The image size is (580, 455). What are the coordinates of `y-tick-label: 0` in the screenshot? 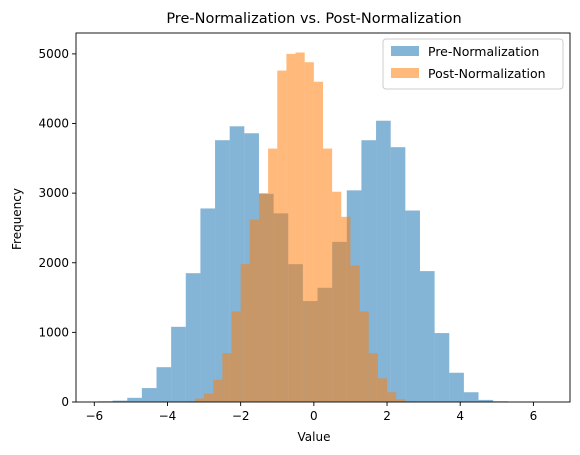 It's located at (65, 402).